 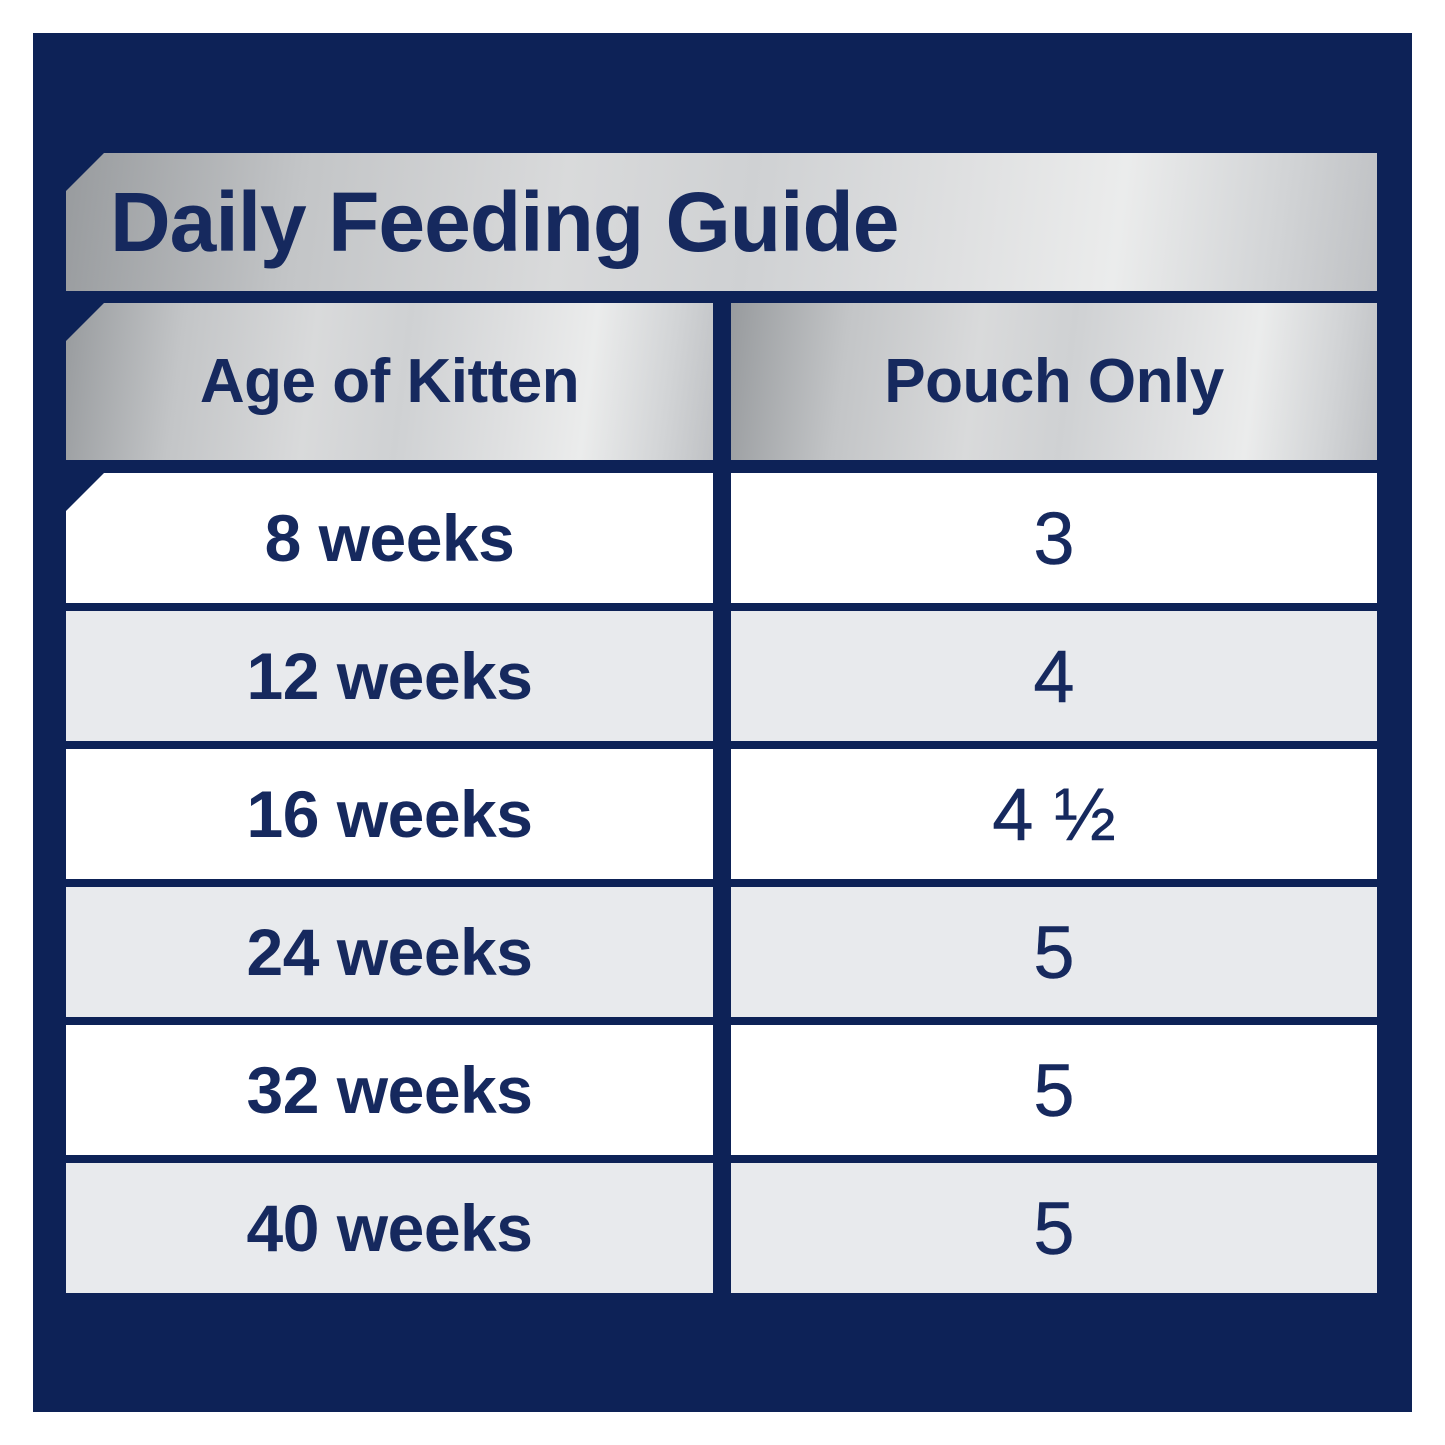 I want to click on table-row: 8 weeks 3, so click(x=721, y=538).